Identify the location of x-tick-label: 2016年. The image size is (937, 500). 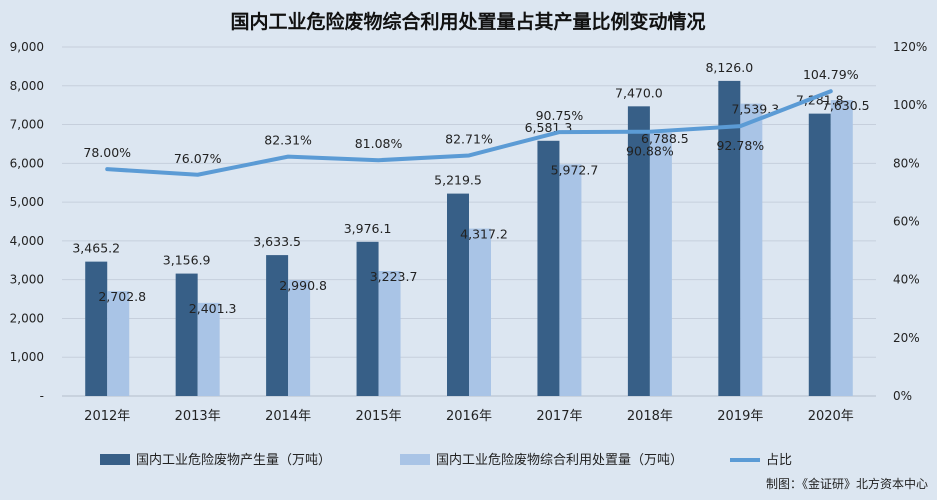
(469, 416).